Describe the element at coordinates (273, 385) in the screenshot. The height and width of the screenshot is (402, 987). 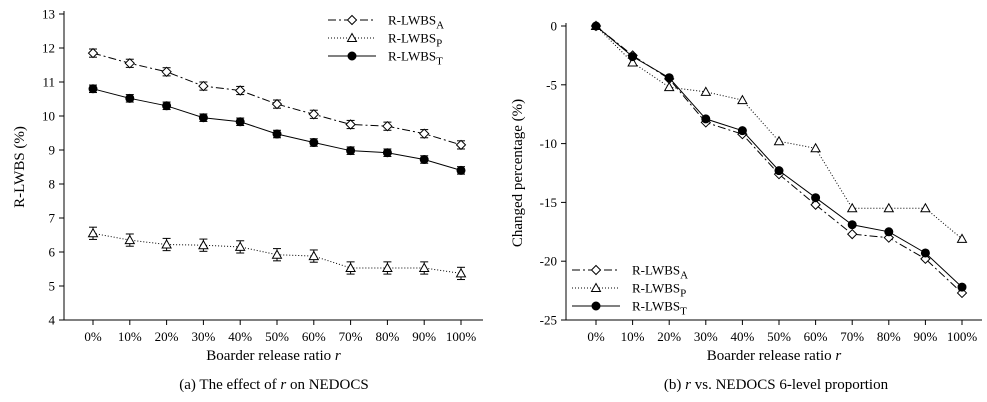
I see `figure-caption: (a) The effect of r on NEDOCS` at that location.